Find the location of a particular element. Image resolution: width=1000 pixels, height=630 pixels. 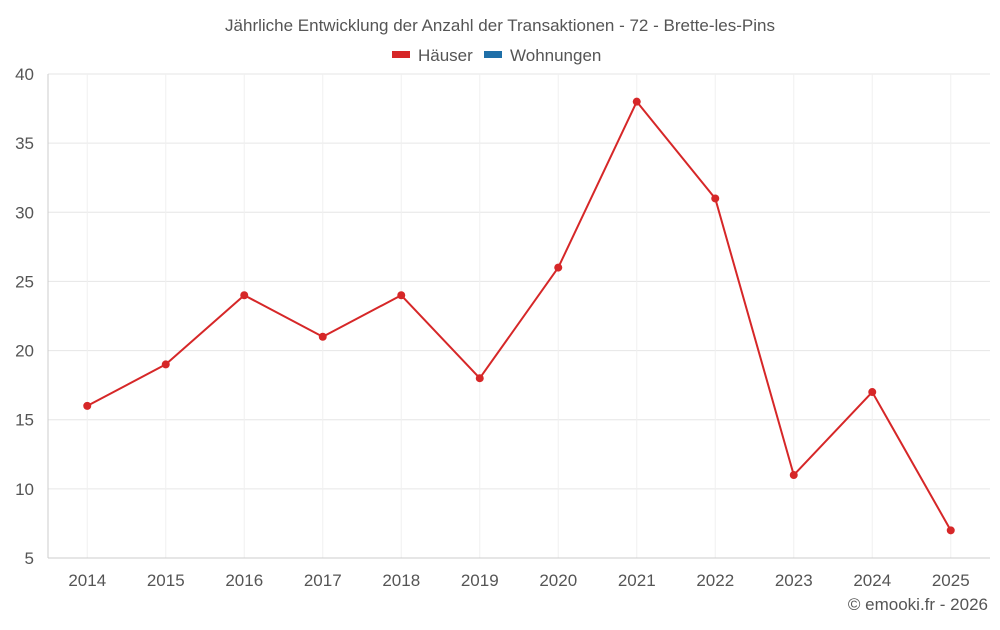

y-tick-label: 20 is located at coordinates (24, 351).